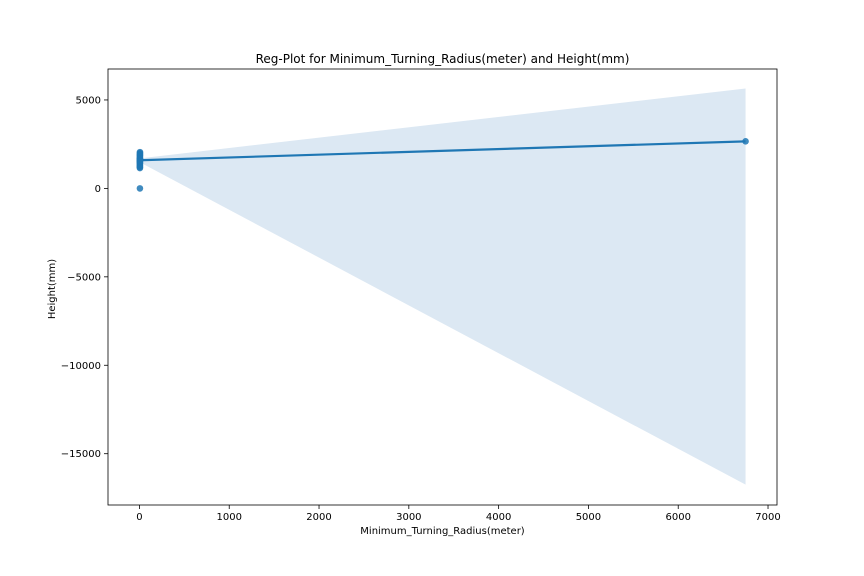  Describe the element at coordinates (81, 366) in the screenshot. I see `y-tick-label: −10000` at that location.